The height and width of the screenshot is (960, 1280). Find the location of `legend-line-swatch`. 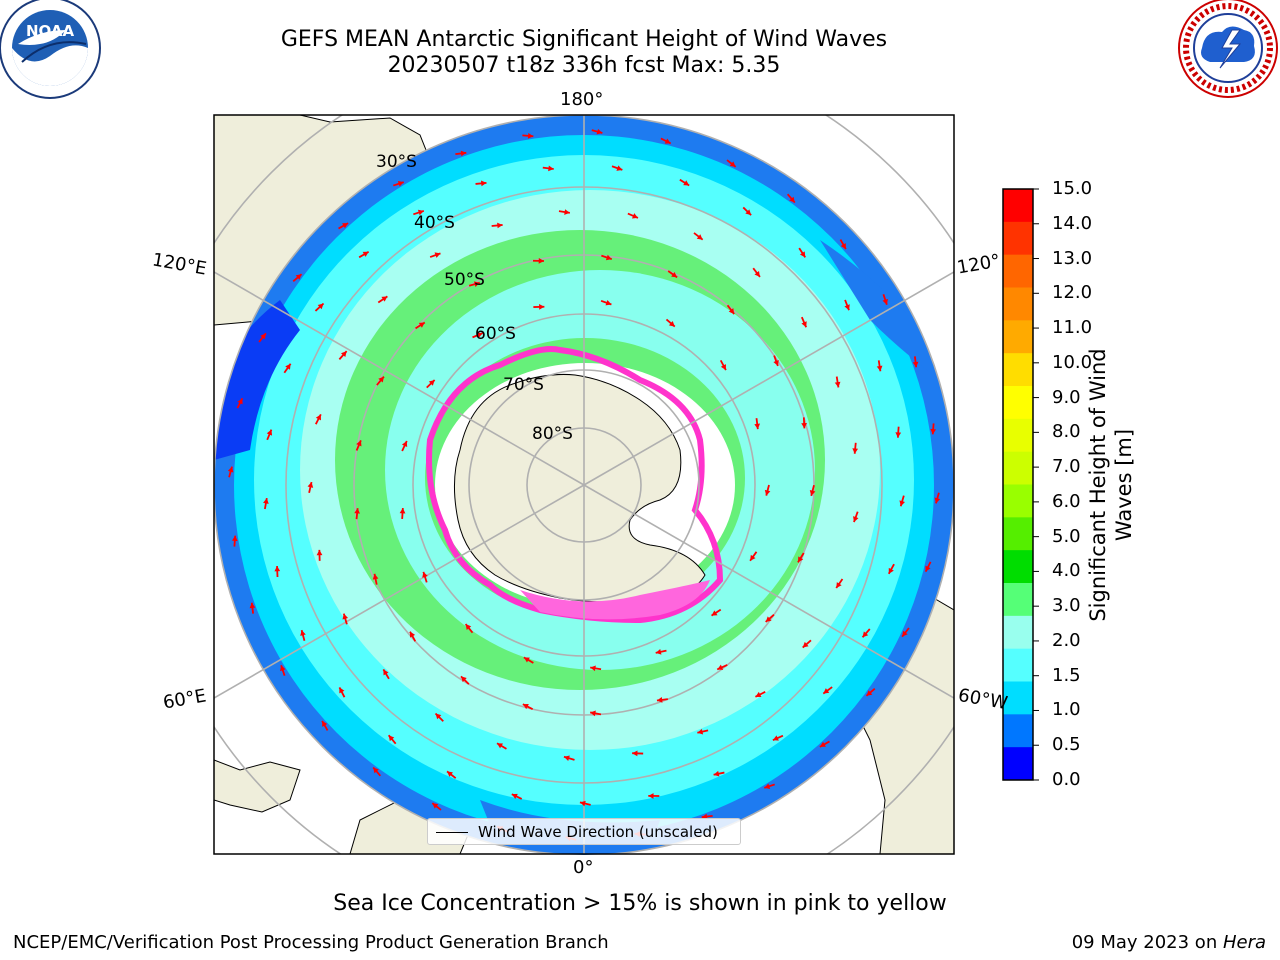

legend-line-swatch is located at coordinates (452, 832).